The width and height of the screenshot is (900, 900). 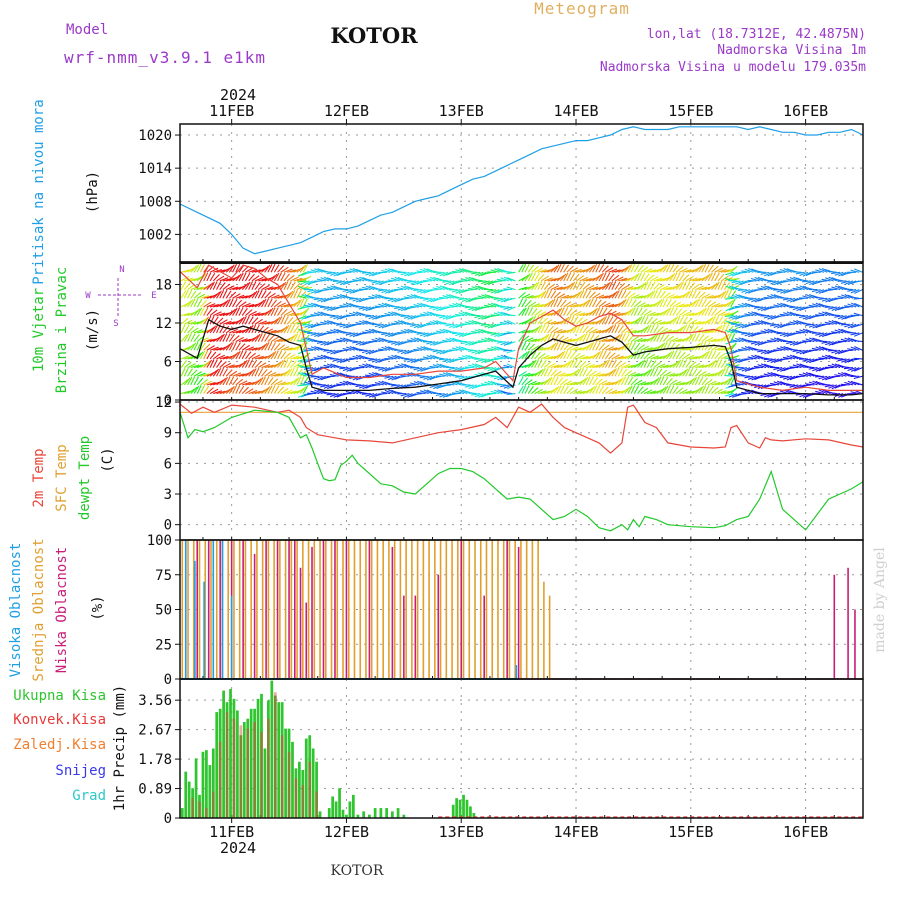 I want to click on lonlat-label: lon,lat (18.7312E, 42.4875N), so click(x=756, y=34).